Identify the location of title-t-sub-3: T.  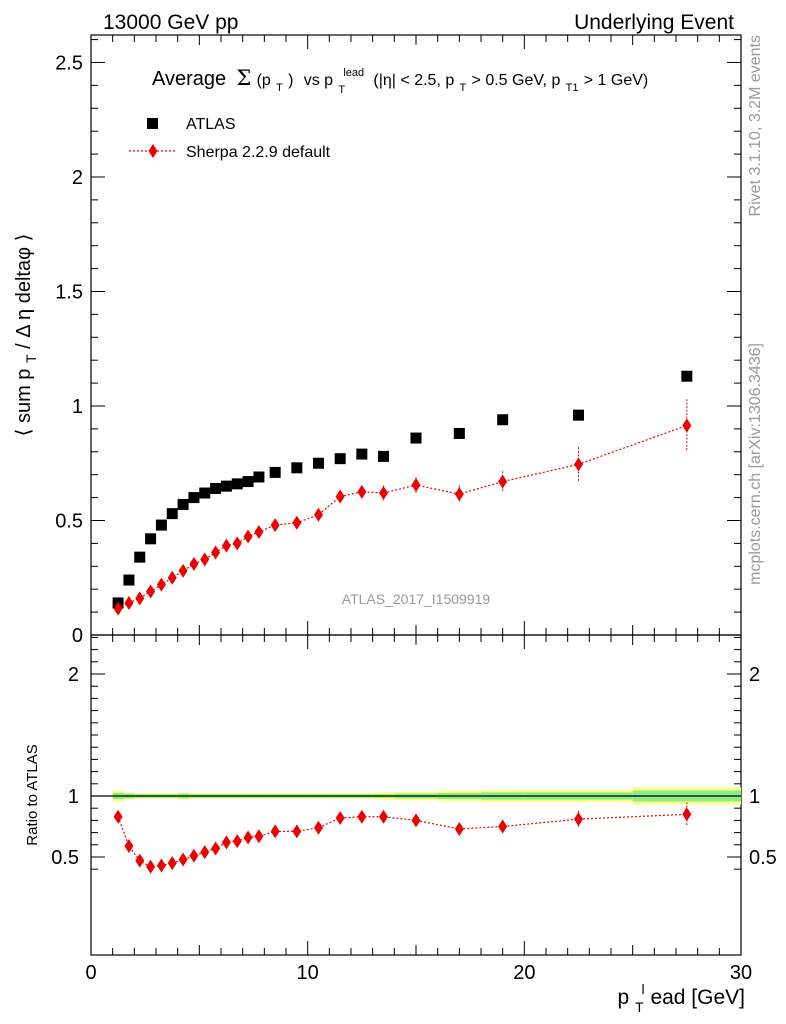
(463, 88).